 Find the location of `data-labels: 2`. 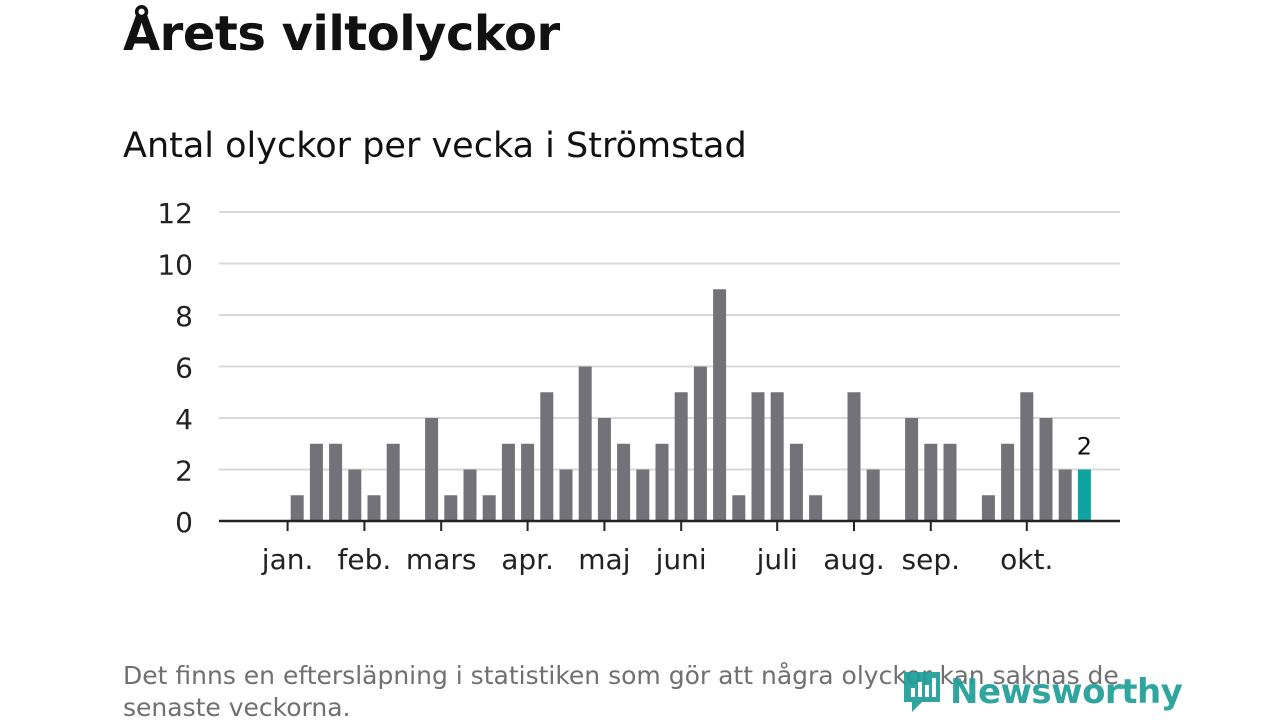

data-labels: 2 is located at coordinates (1084, 447).